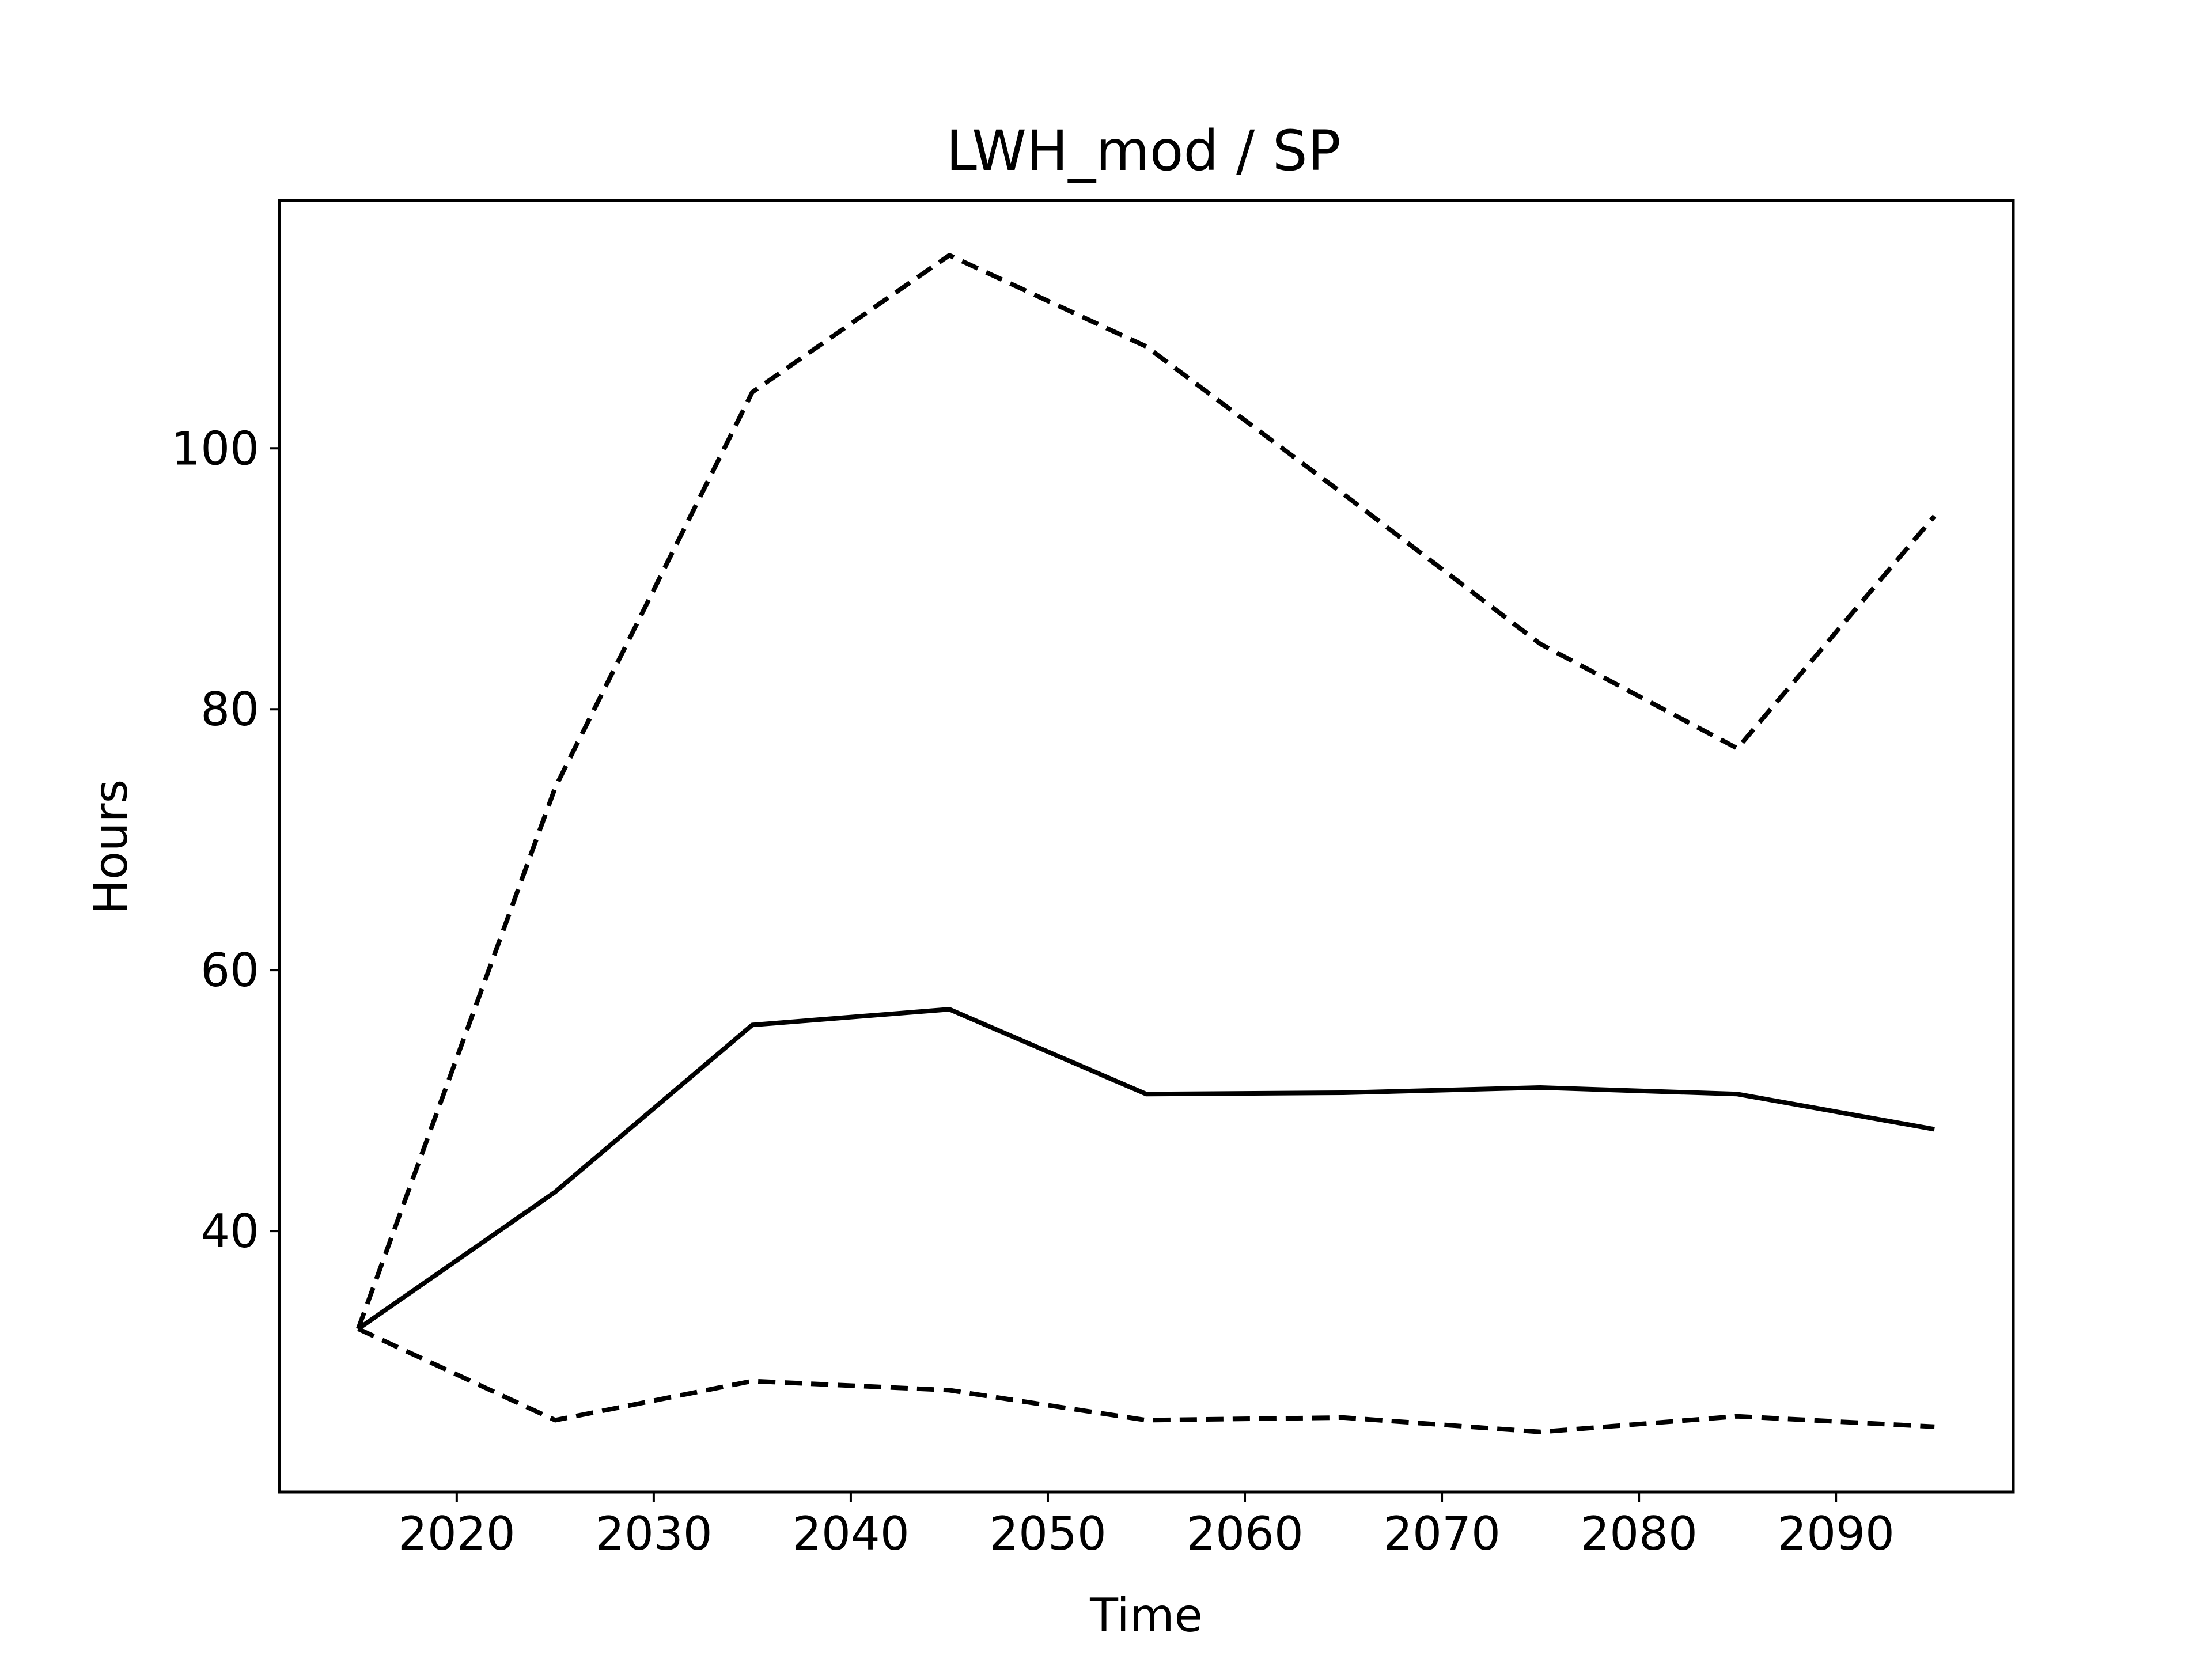 This screenshot has width=2212, height=1659. What do you see at coordinates (225, 840) in the screenshot?
I see `y-axis-ticks: 40 60 80 100` at bounding box center [225, 840].